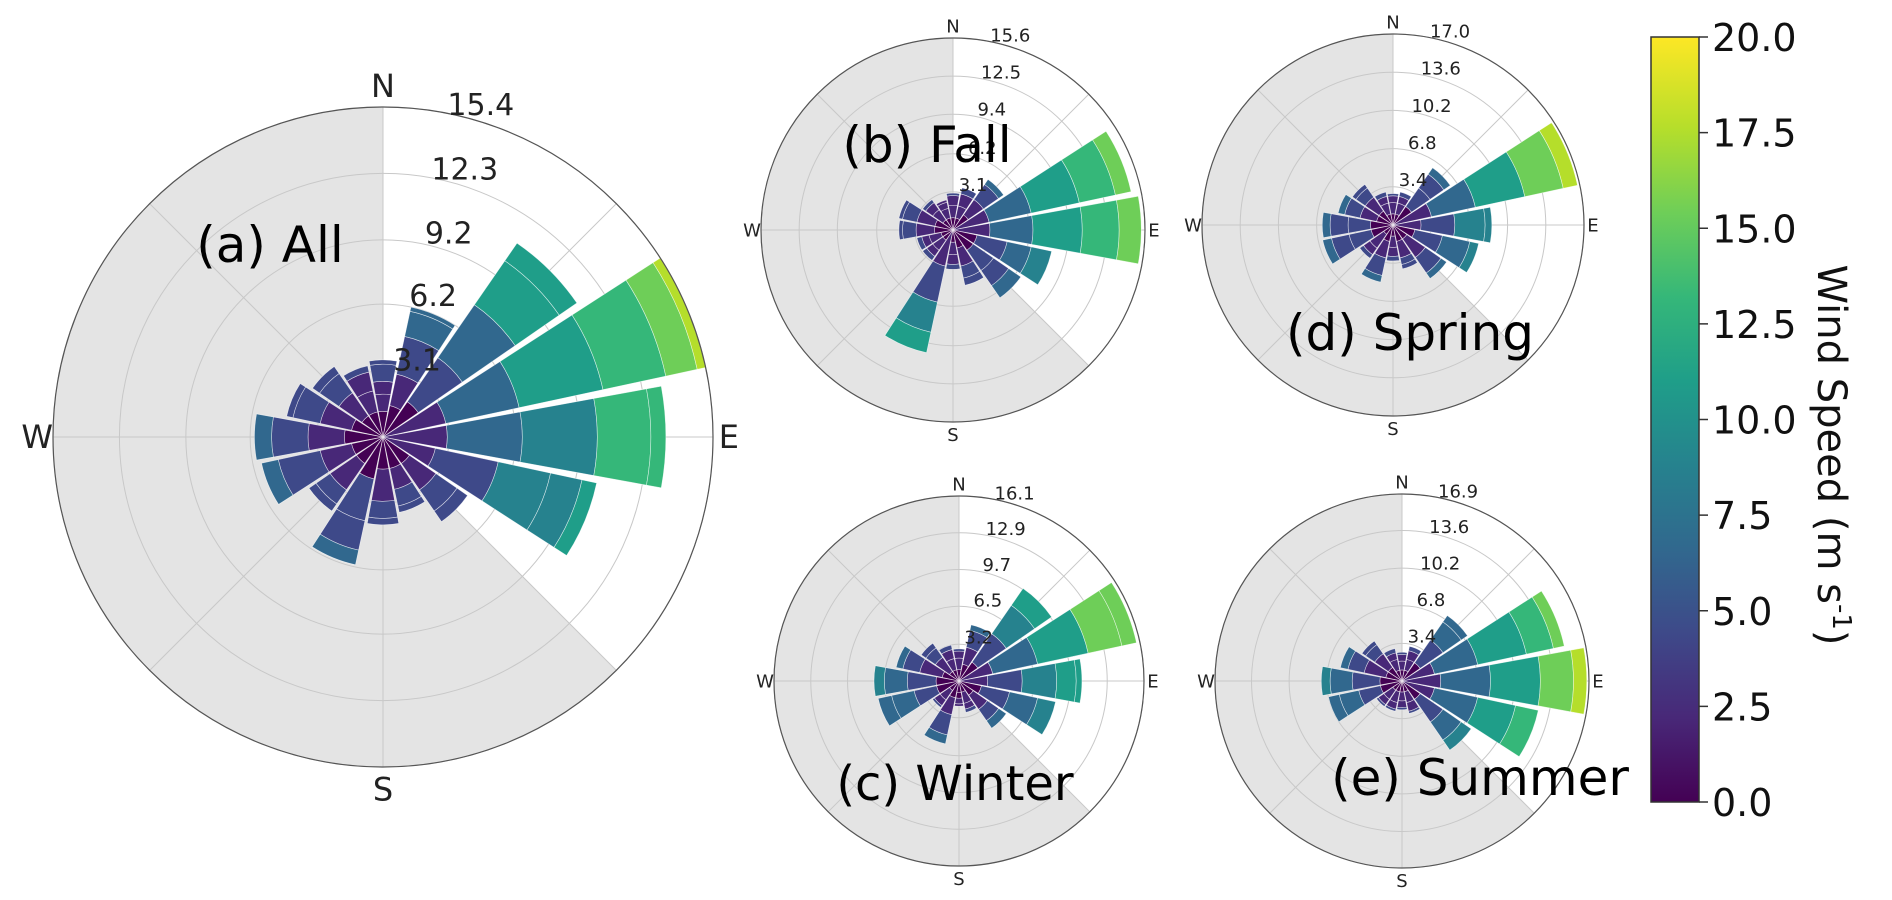 The width and height of the screenshot is (1892, 900). I want to click on ring-label: 10.2, so click(1431, 106).